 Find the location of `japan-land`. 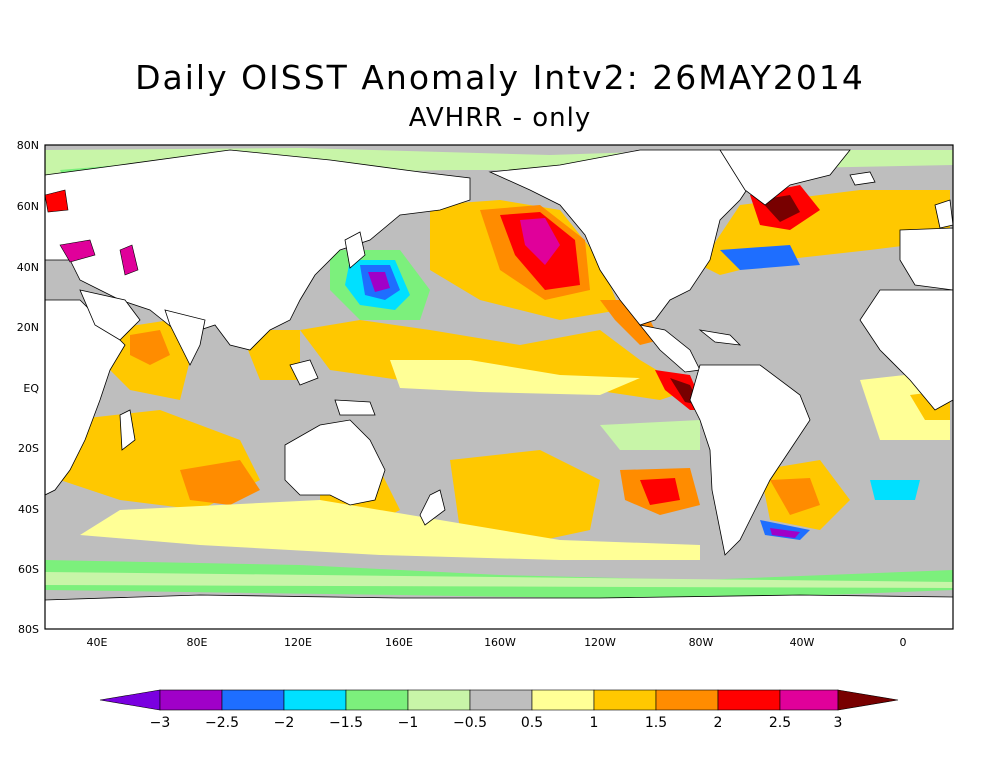

japan-land is located at coordinates (355, 250).